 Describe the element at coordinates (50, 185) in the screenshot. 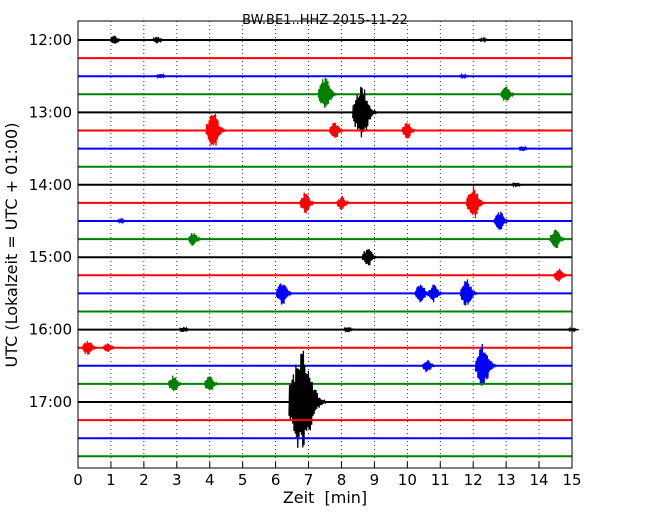

I see `y-tick-label: 14:00` at that location.